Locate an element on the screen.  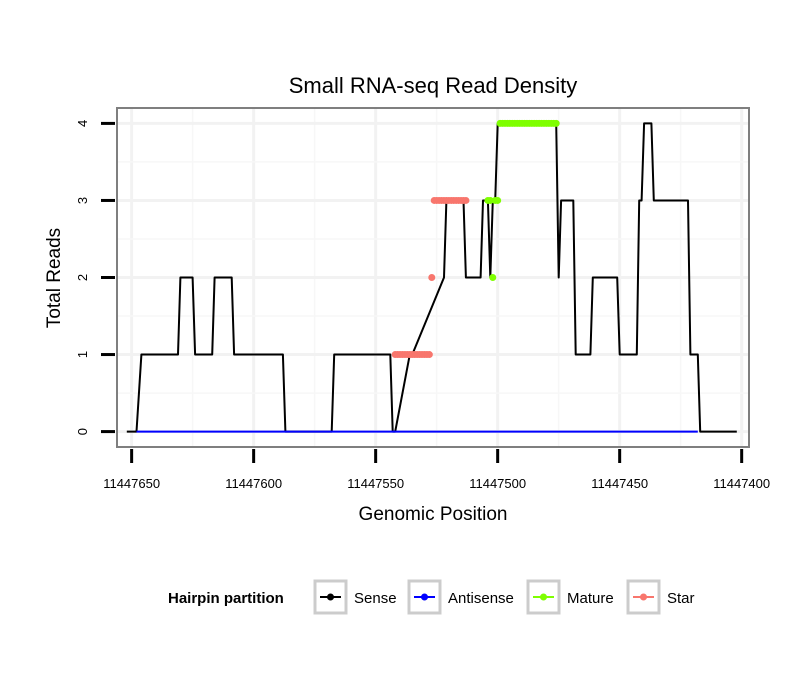
x-axis-title: Genomic Position is located at coordinates (433, 514).